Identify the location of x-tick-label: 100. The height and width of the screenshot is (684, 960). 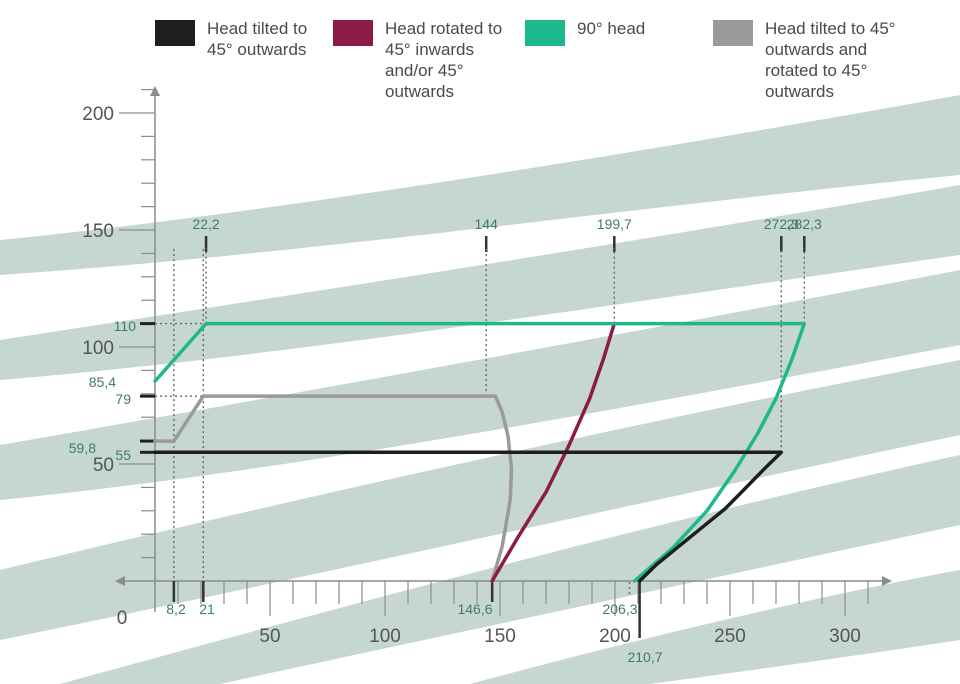
(385, 636).